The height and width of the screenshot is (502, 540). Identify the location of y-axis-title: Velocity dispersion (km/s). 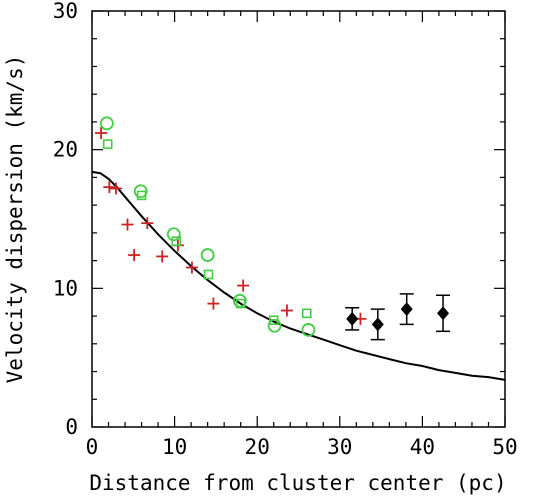
(15, 219).